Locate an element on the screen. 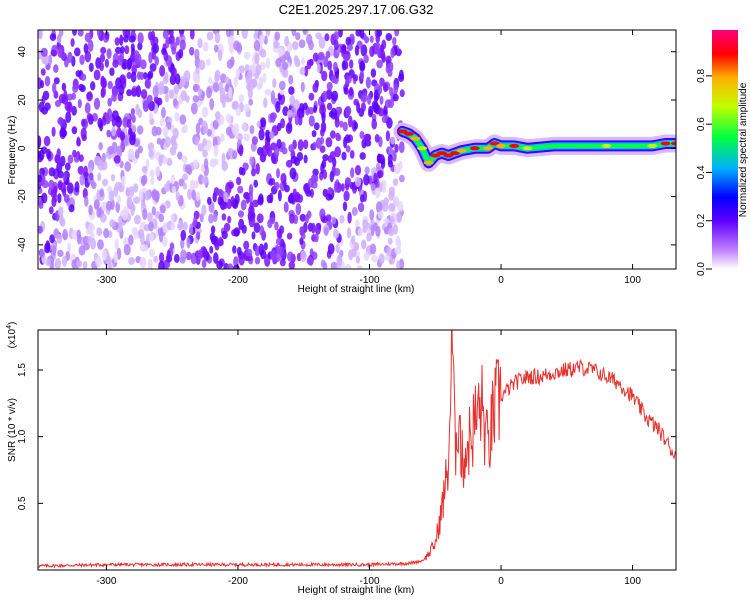 This screenshot has height=605, width=750. colorbar-tick-label: 0.0 is located at coordinates (701, 269).